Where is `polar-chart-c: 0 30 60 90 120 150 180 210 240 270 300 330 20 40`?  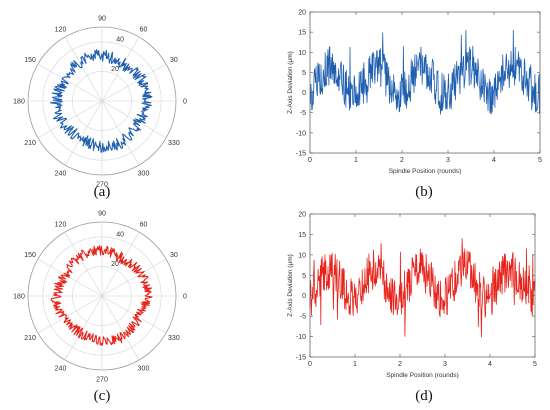
polar-chart-c: 0 30 60 90 120 150 180 210 240 270 300 330 20 40 is located at coordinates (100, 297).